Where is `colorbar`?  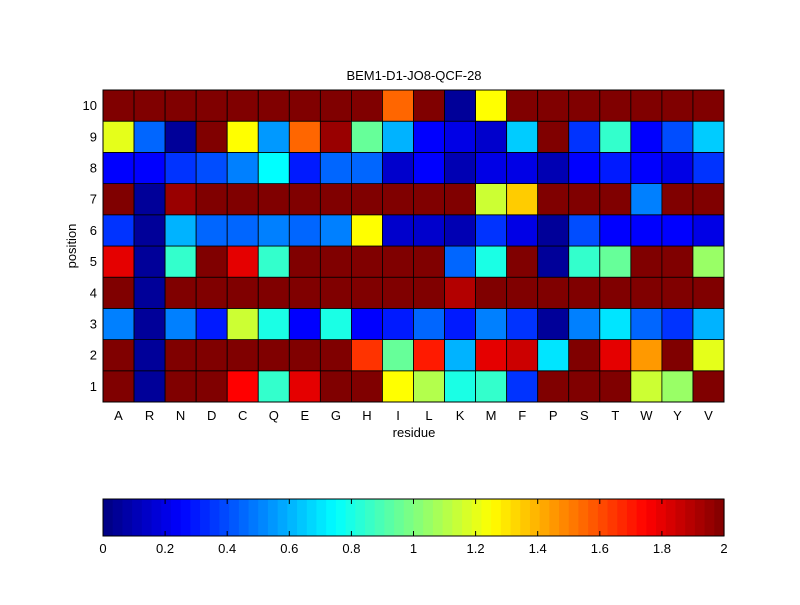 colorbar is located at coordinates (414, 517).